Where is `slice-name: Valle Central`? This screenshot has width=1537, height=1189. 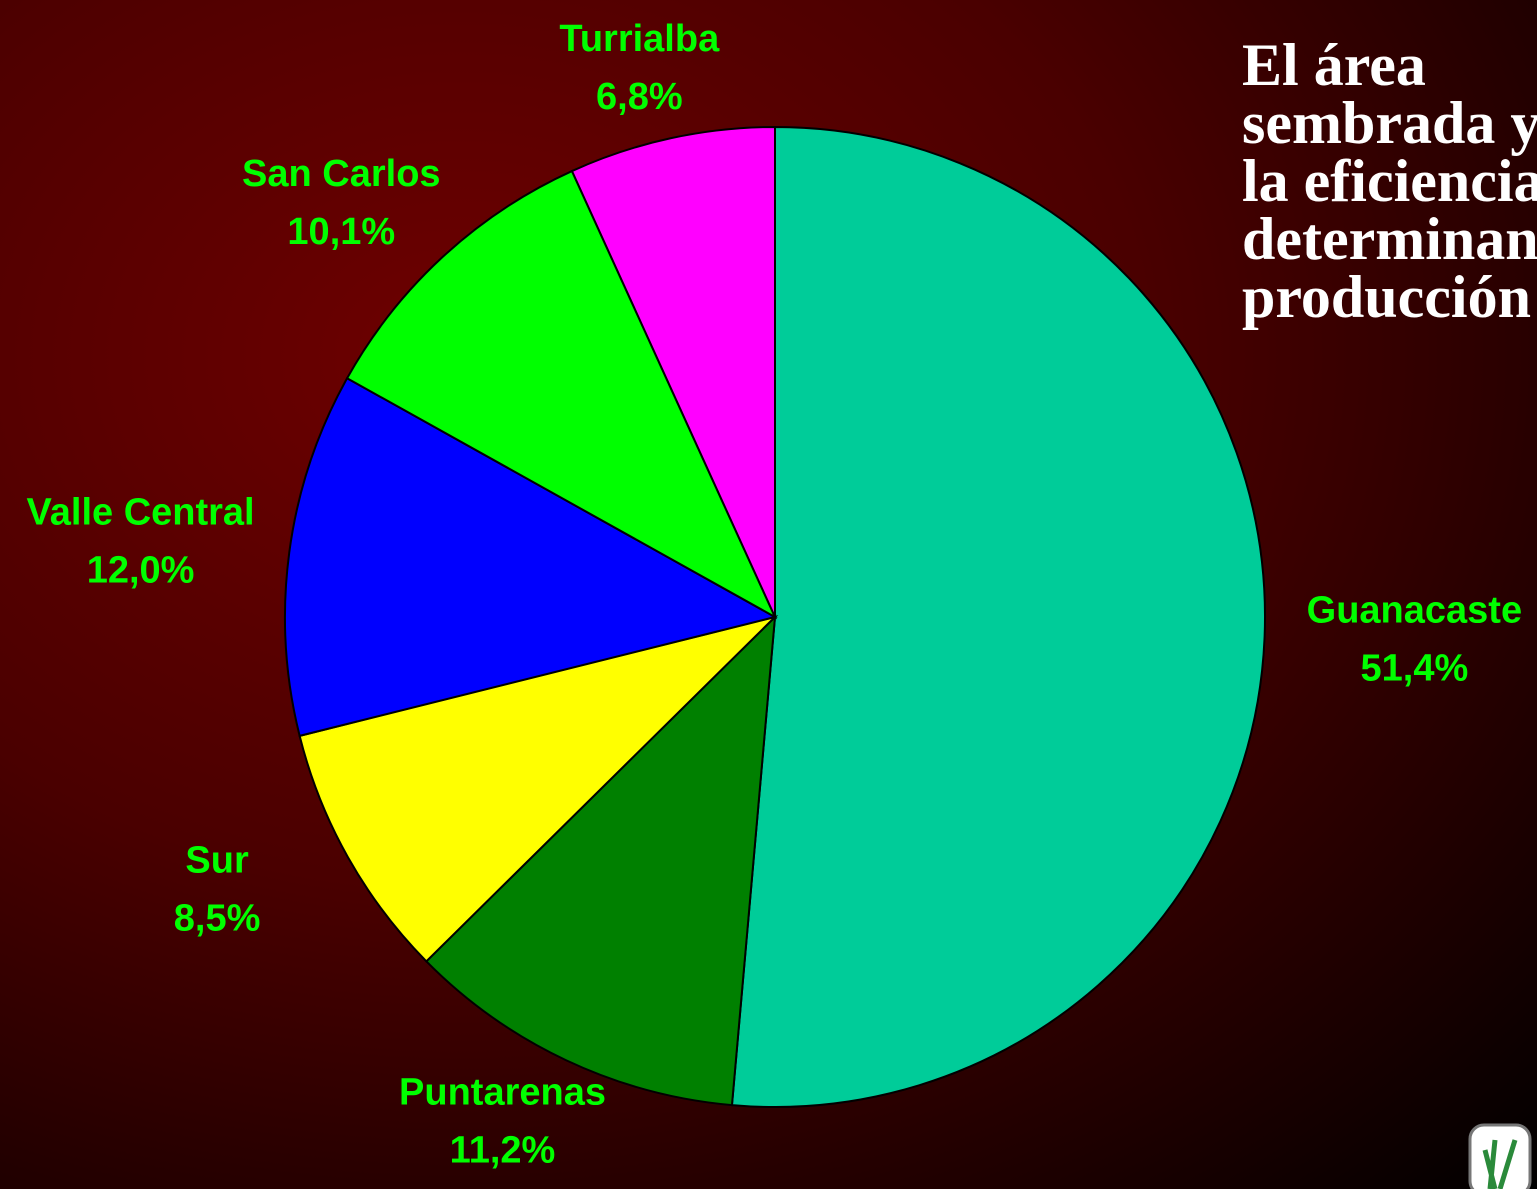 slice-name: Valle Central is located at coordinates (141, 512).